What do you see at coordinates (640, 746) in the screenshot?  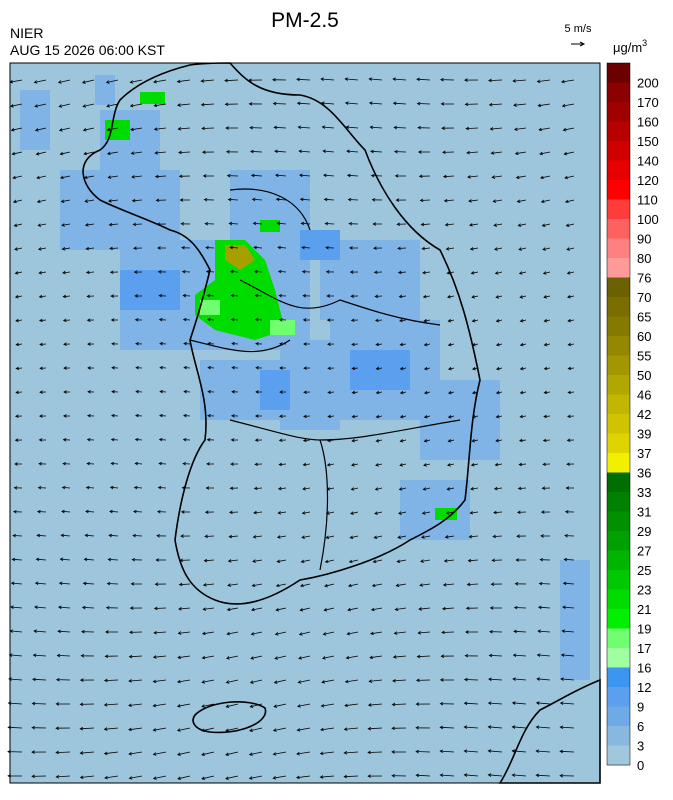 I see `colorbar-label: 3` at bounding box center [640, 746].